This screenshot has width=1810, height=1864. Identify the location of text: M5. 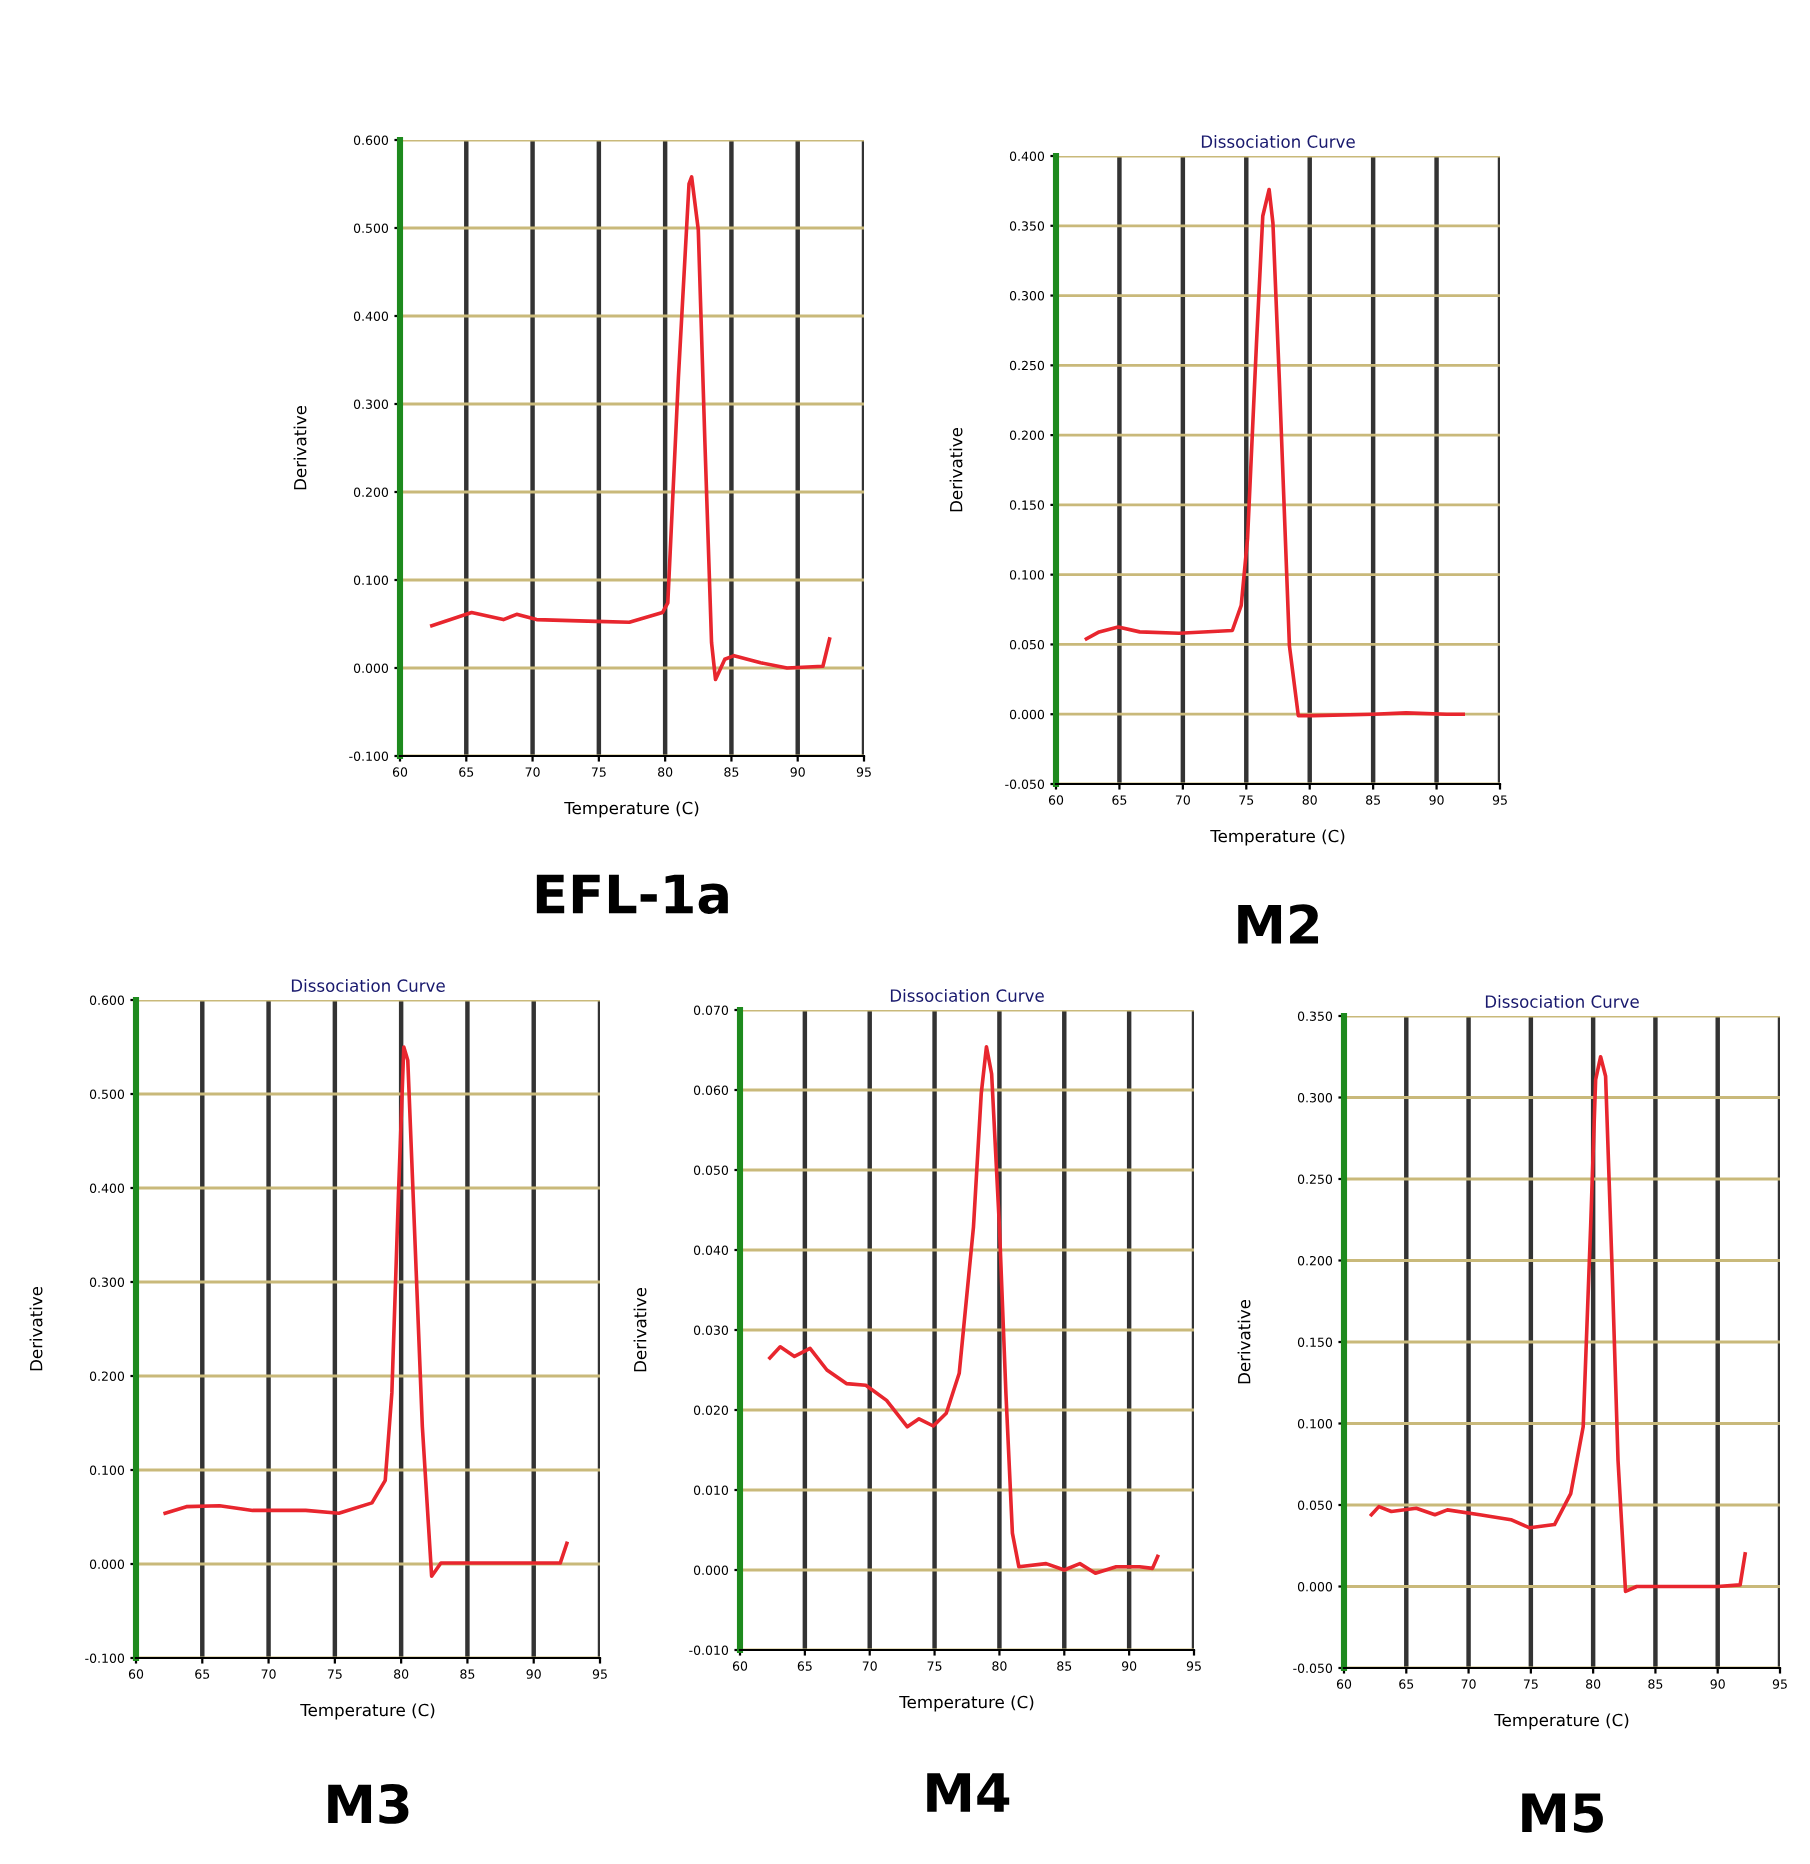
(1562, 1813).